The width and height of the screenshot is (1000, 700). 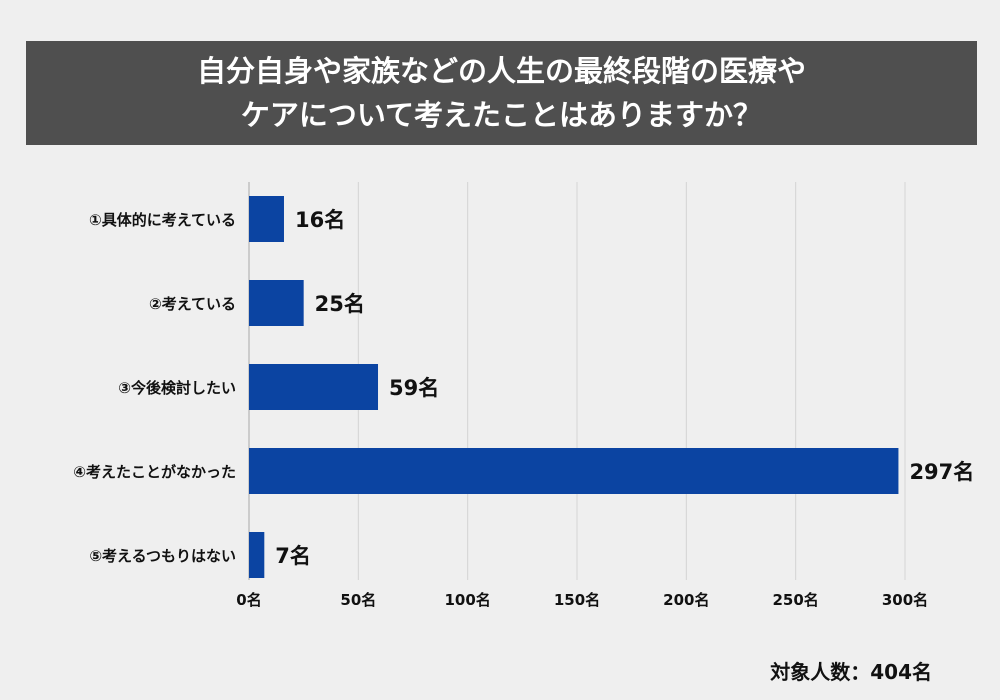 I want to click on data-label: 297名, so click(x=941, y=472).